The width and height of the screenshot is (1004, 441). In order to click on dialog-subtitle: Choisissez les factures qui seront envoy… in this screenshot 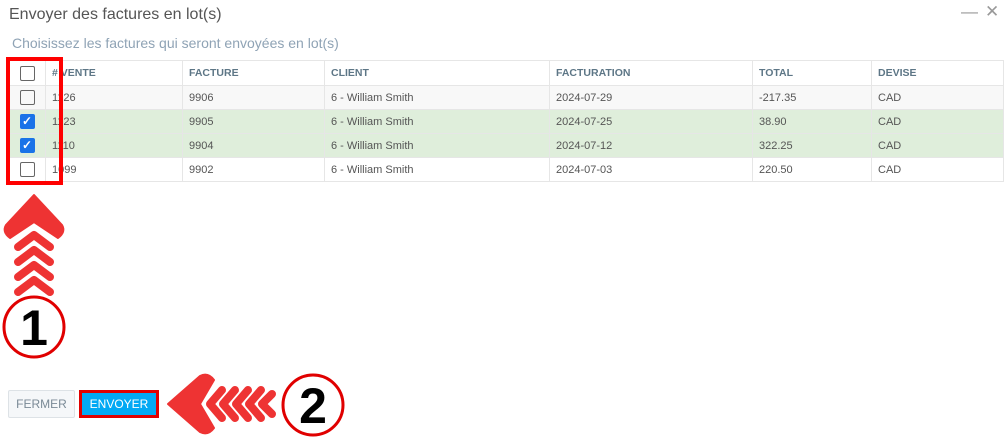, I will do `click(175, 43)`.